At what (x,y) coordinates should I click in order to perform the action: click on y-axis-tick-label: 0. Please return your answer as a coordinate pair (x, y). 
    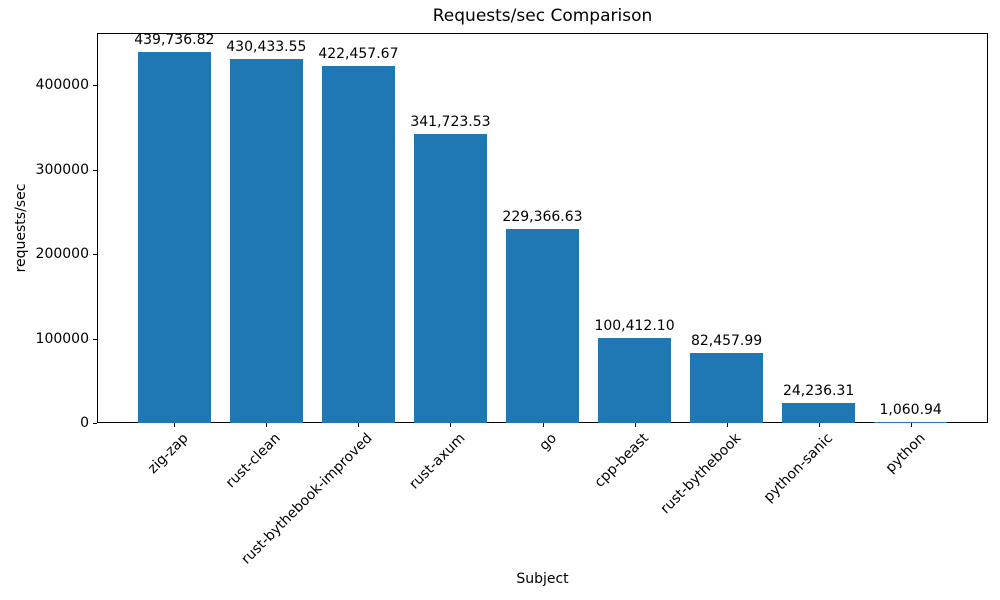
    Looking at the image, I should click on (84, 423).